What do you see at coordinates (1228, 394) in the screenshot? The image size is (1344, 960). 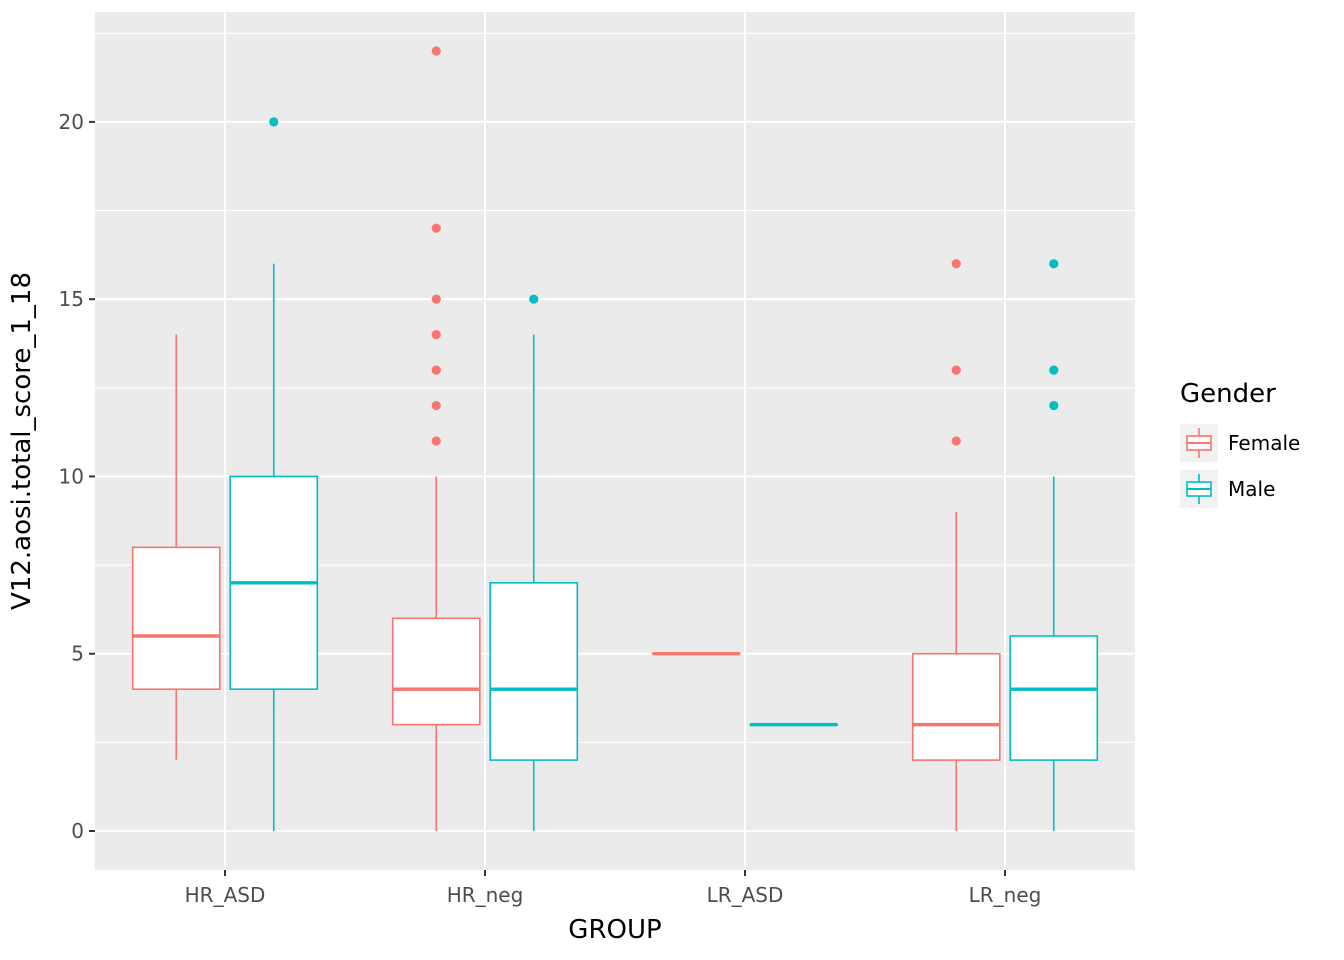 I see `legend-title: Gender` at bounding box center [1228, 394].